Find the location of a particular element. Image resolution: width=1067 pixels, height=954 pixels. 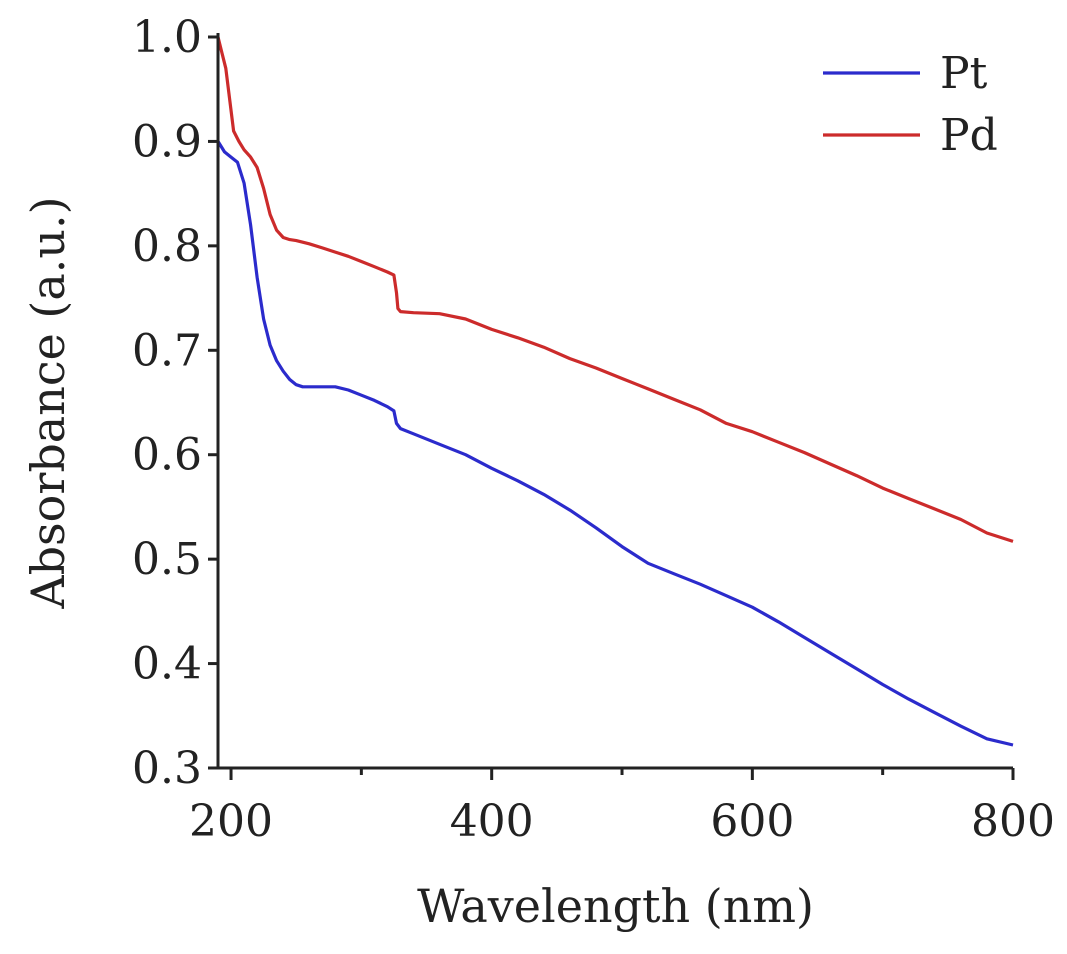

legend-label-pt: Pt is located at coordinates (964, 73).